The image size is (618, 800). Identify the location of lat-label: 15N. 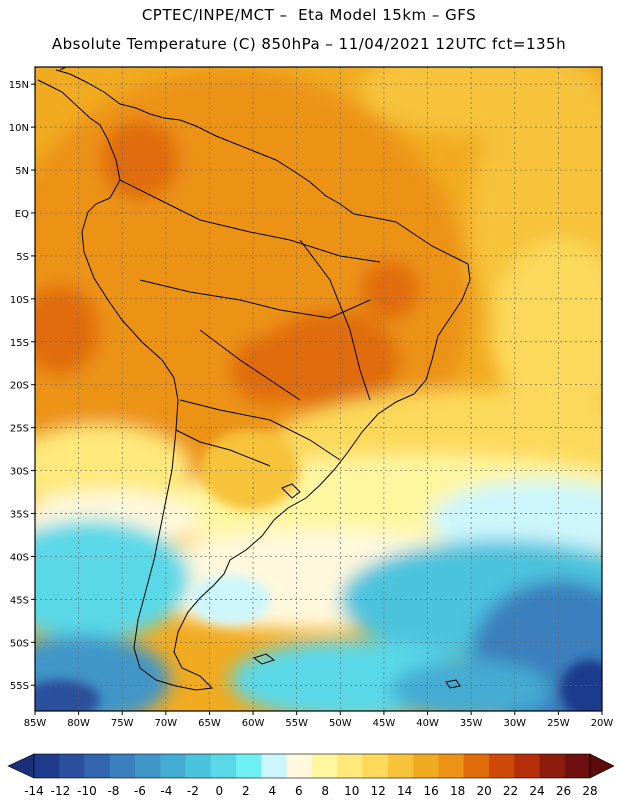
(19, 85).